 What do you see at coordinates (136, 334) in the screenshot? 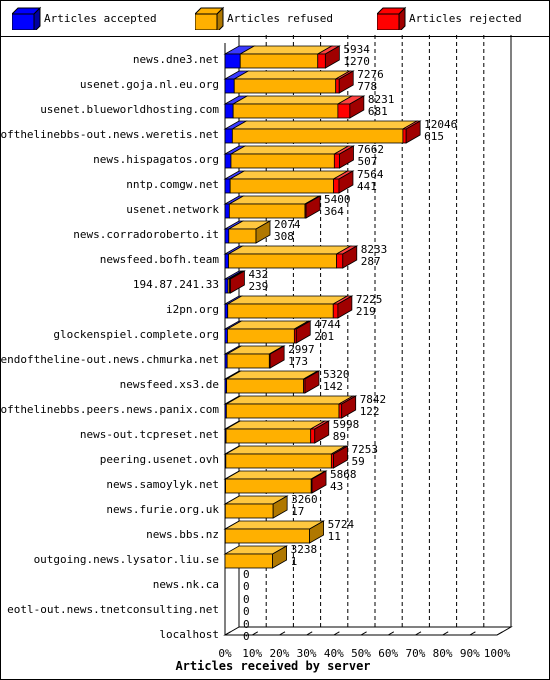
I see `row-label: glockenspiel.complete.org` at bounding box center [136, 334].